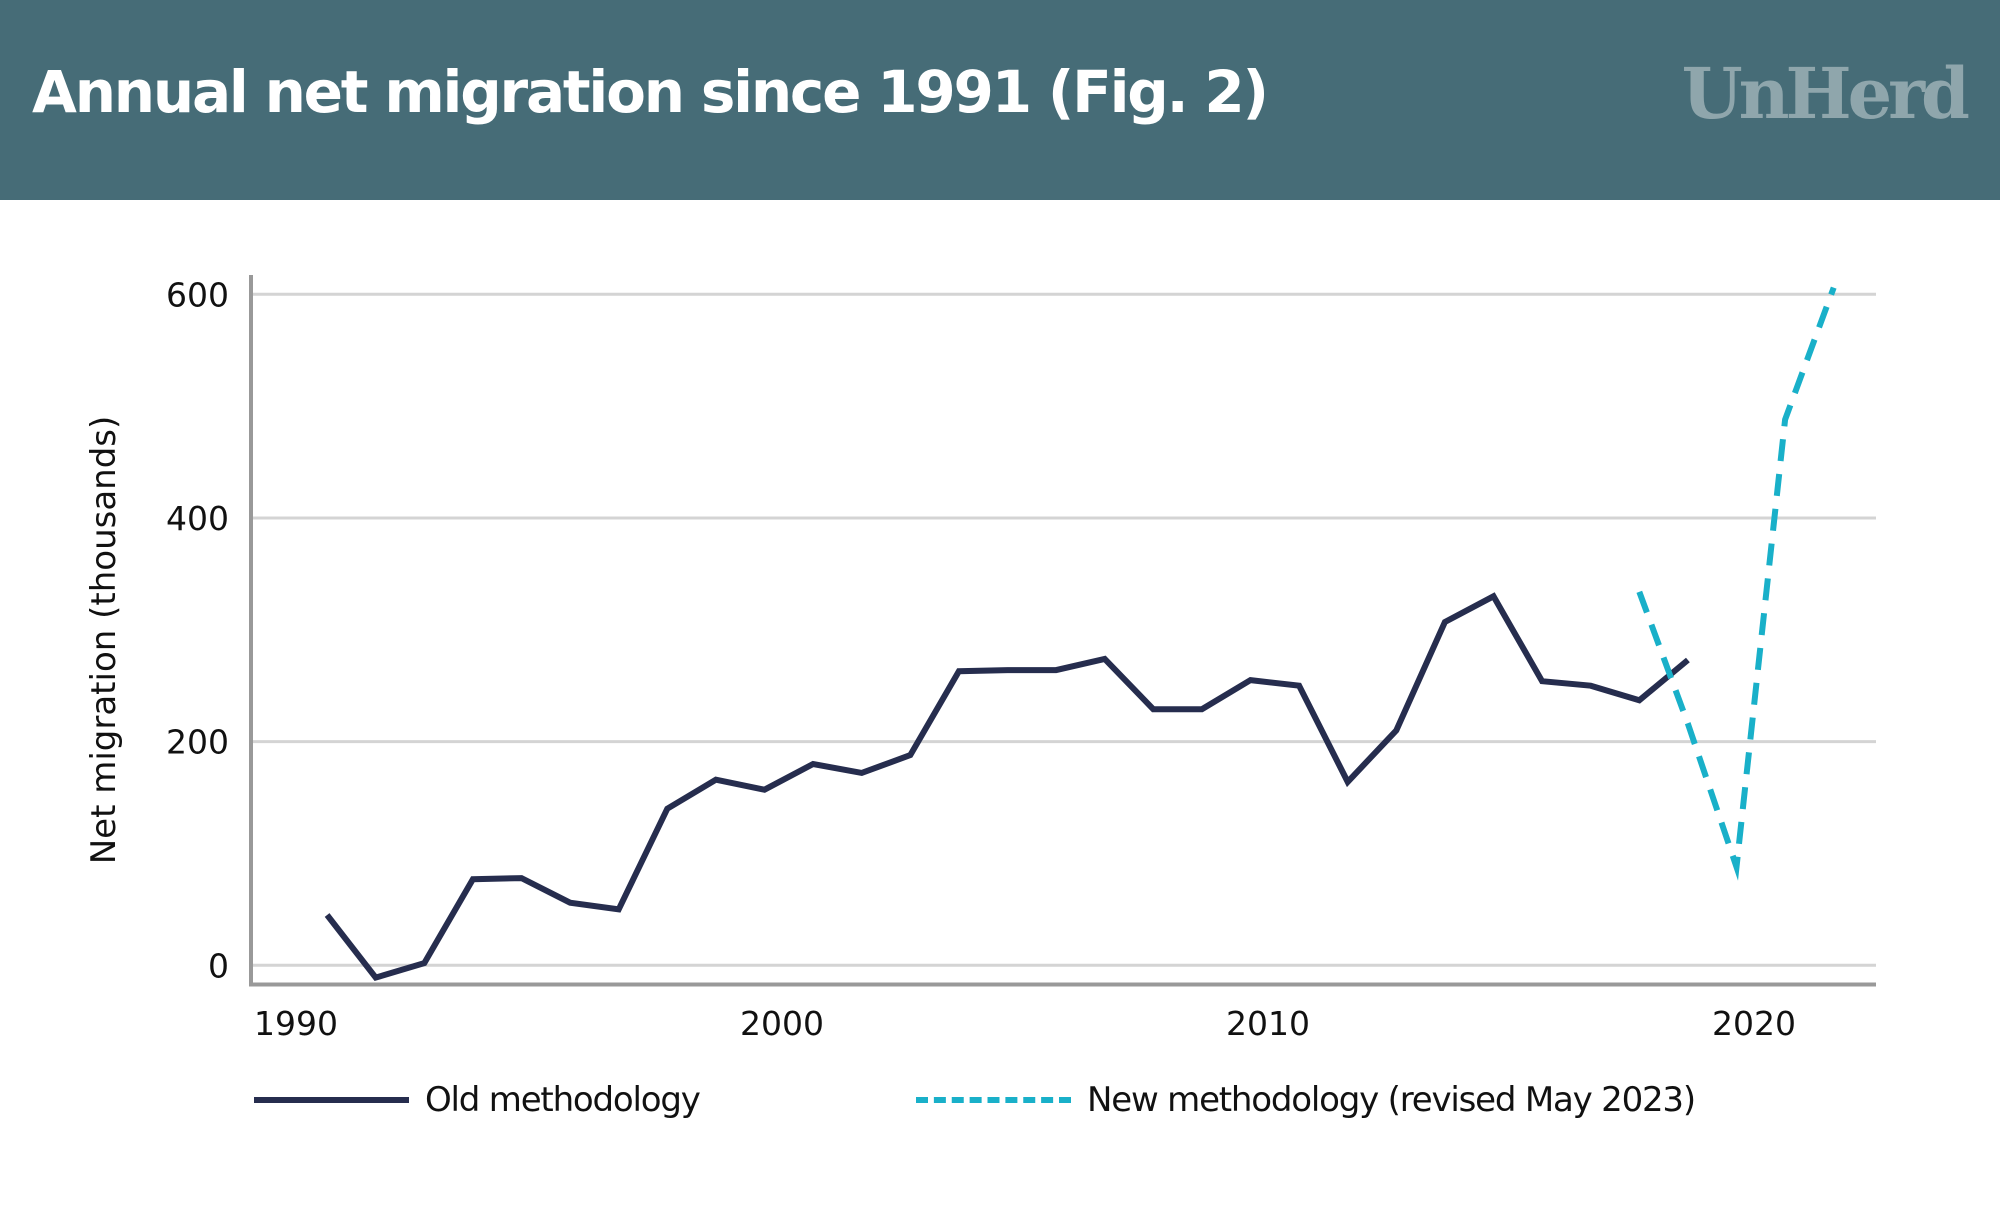  Describe the element at coordinates (1736, 583) in the screenshot. I see `series-line-new-methodology` at that location.